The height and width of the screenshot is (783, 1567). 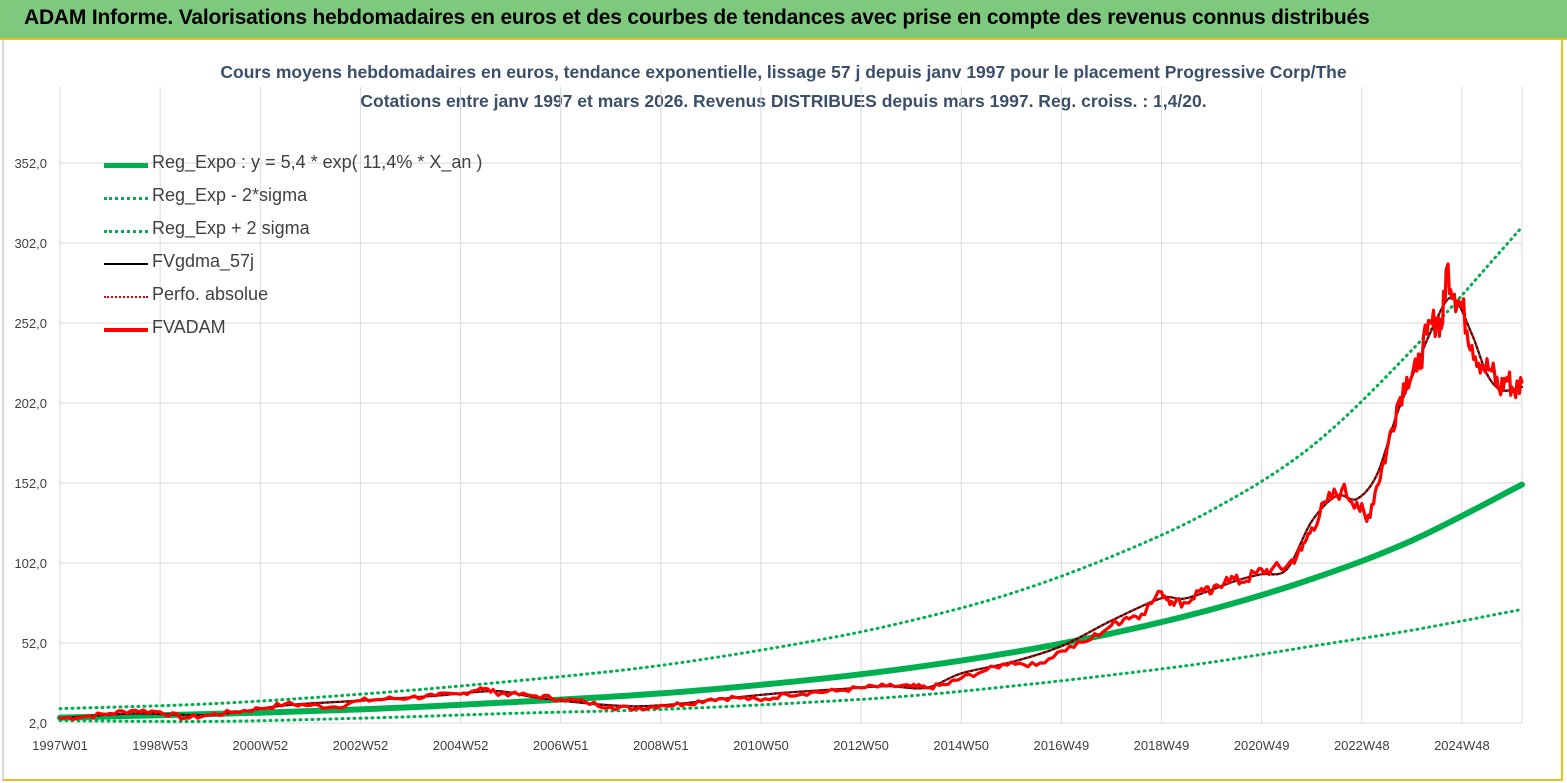 What do you see at coordinates (317, 162) in the screenshot?
I see `legend-label-reg-expo: Reg_Expo : y = 5,4 * exp( 11,4% * X_an )` at bounding box center [317, 162].